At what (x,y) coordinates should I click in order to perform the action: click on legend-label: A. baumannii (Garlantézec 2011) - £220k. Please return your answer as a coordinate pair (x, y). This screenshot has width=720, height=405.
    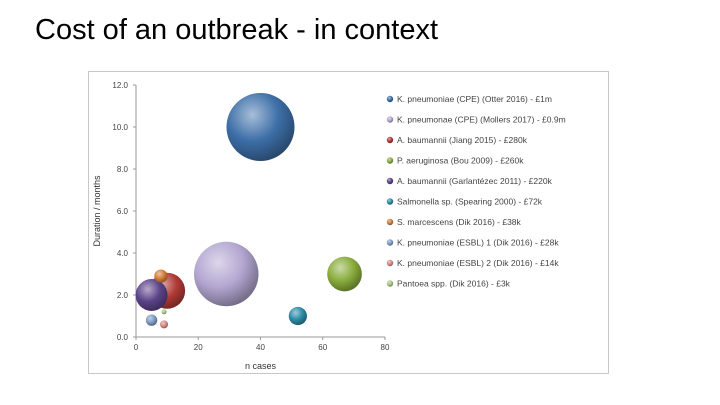
    Looking at the image, I should click on (475, 181).